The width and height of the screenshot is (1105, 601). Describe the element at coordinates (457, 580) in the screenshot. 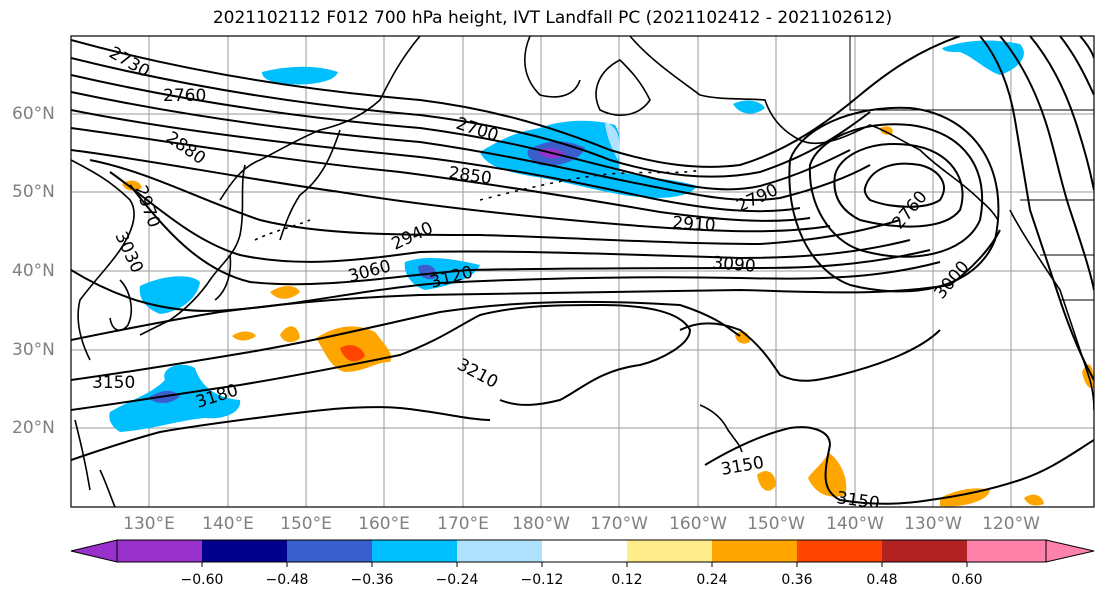

I see `colorbar-tick-label: −0.24` at that location.